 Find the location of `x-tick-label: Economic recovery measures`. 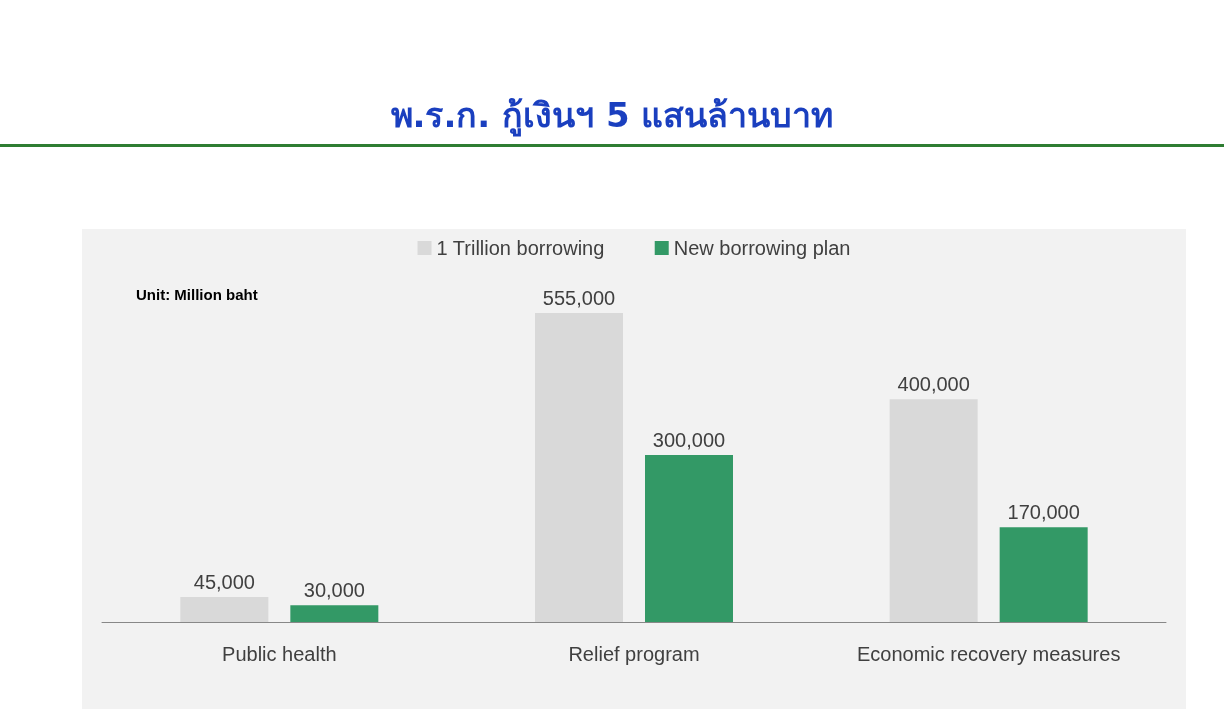

x-tick-label: Economic recovery measures is located at coordinates (988, 654).